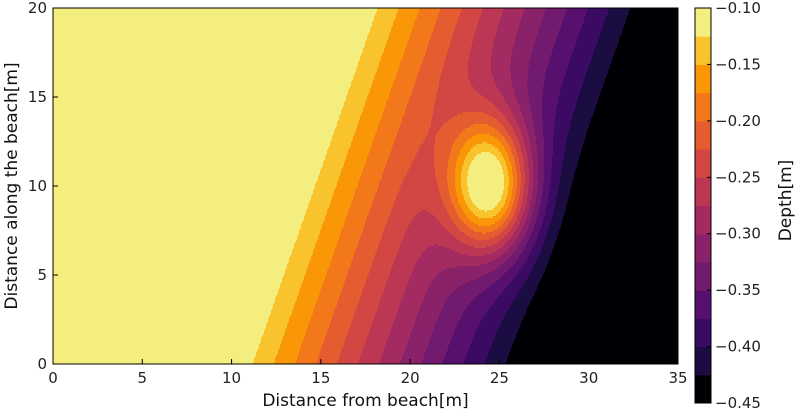 The width and height of the screenshot is (800, 411). I want to click on colorbar: −0.45 −0.40 −0.35 −0.30 −0.25 −0.20 −0.15 −0.10, so click(727, 205).